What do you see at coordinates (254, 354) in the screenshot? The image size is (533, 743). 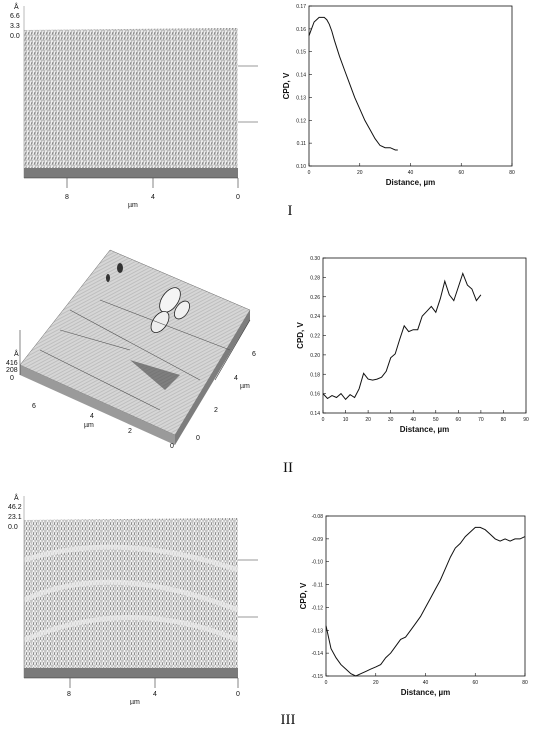 I see `y-tick: 6` at bounding box center [254, 354].